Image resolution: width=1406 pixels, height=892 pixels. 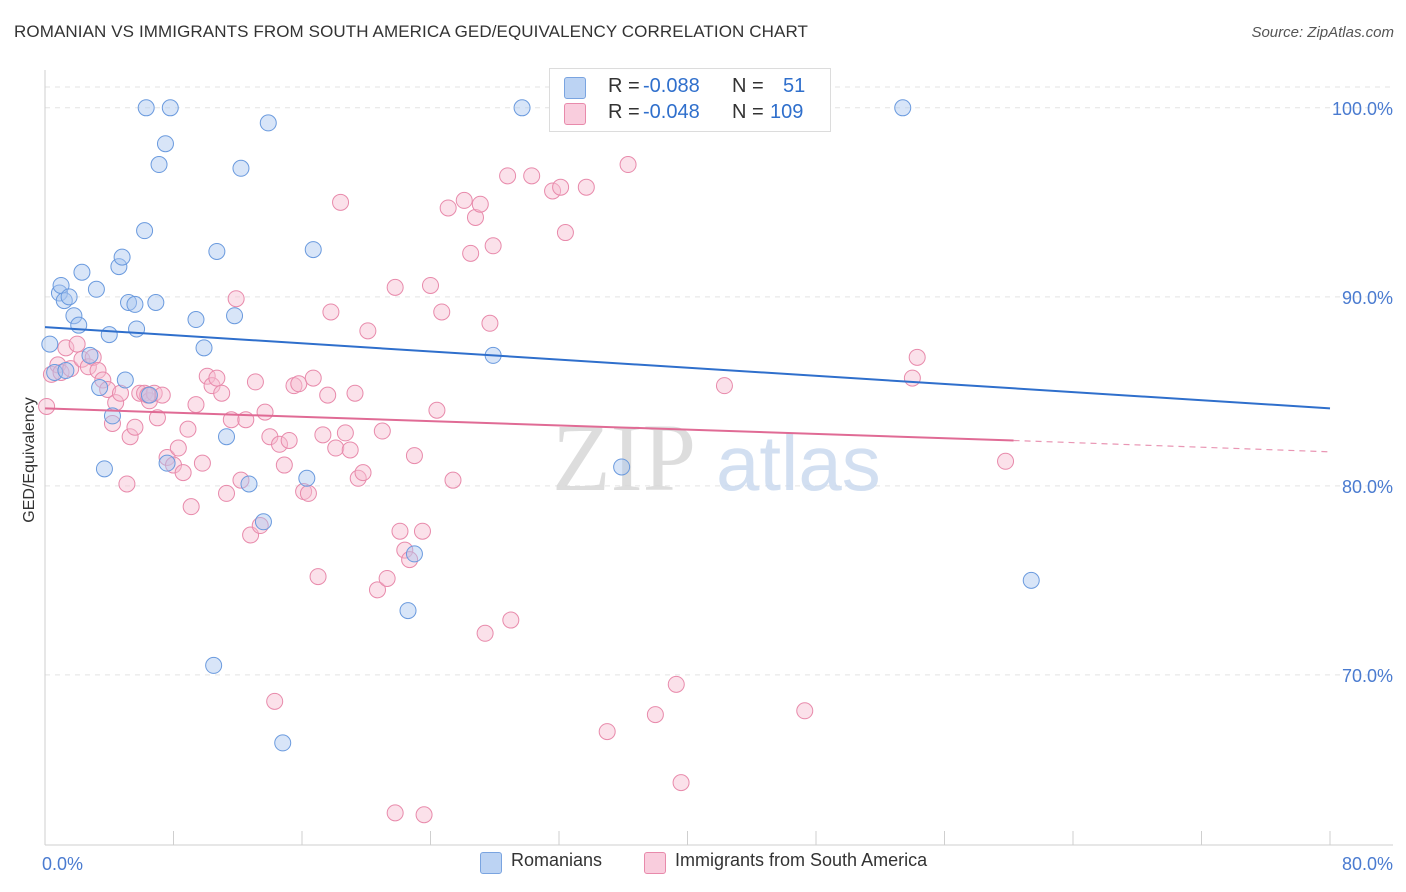 What do you see at coordinates (557, 860) in the screenshot?
I see `bottom-legend-romanians: Romanians` at bounding box center [557, 860].